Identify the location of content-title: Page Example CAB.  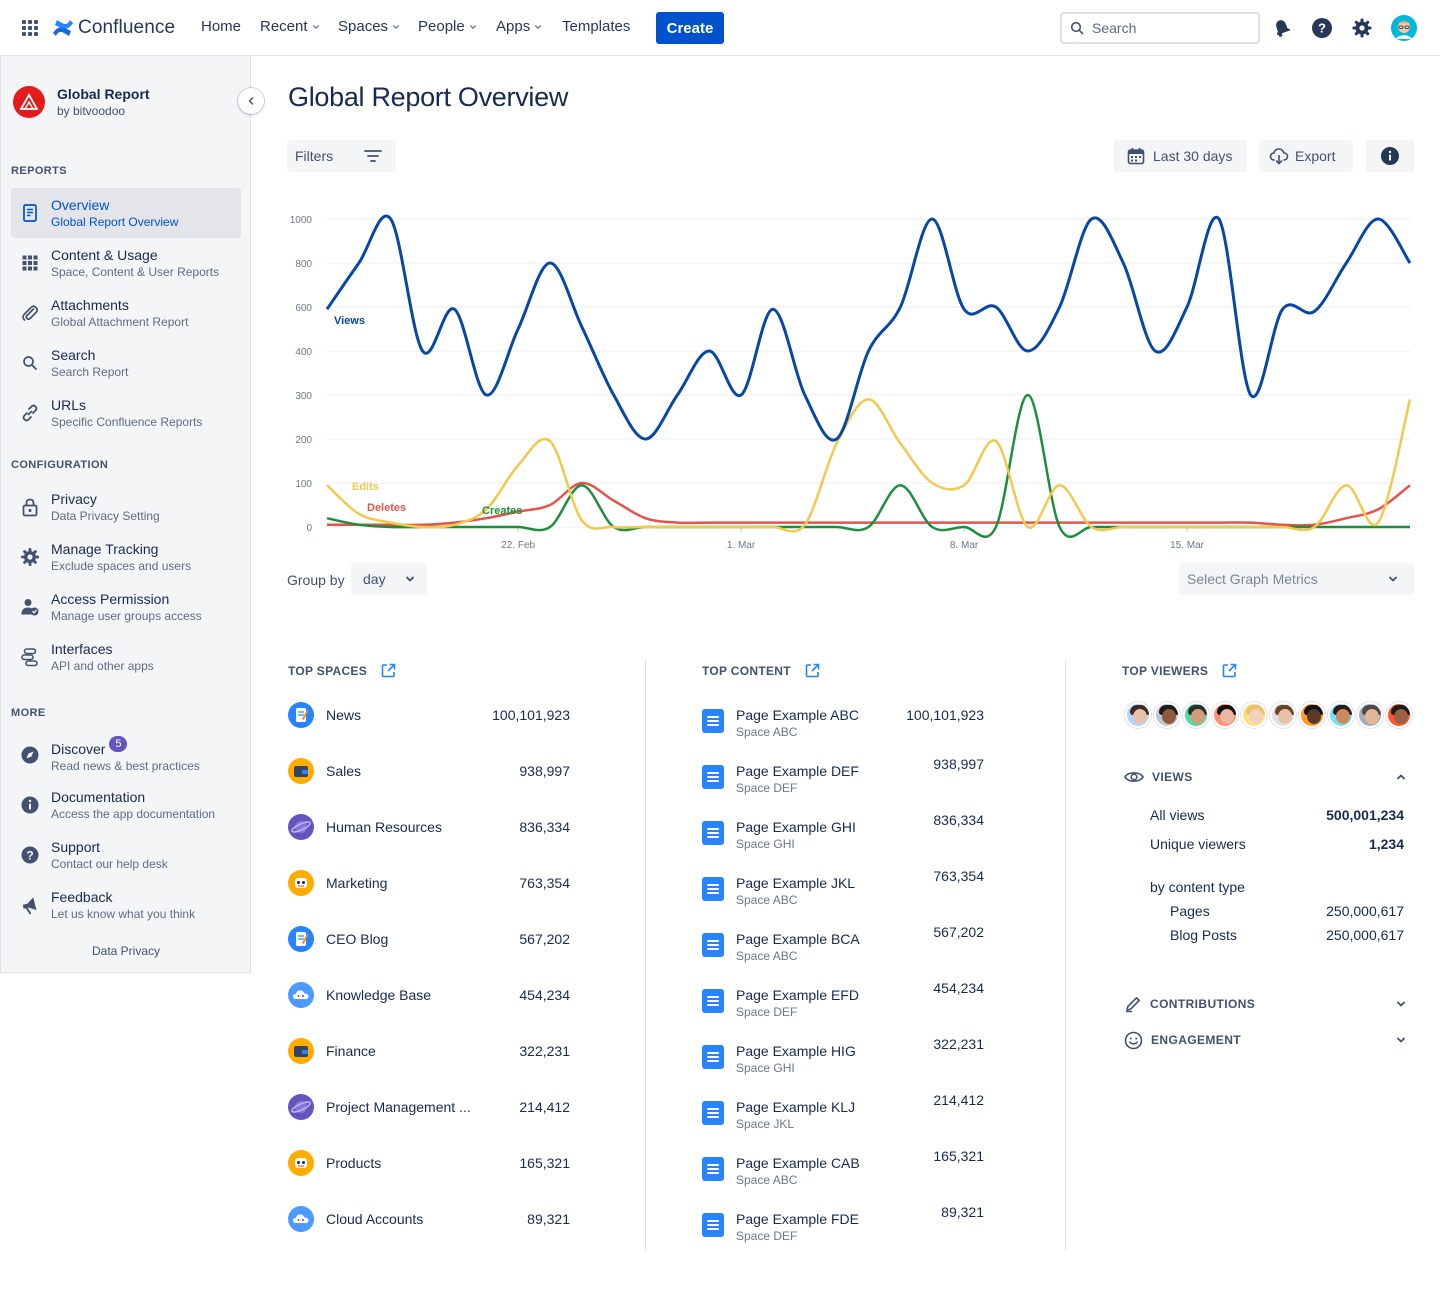
(798, 1163).